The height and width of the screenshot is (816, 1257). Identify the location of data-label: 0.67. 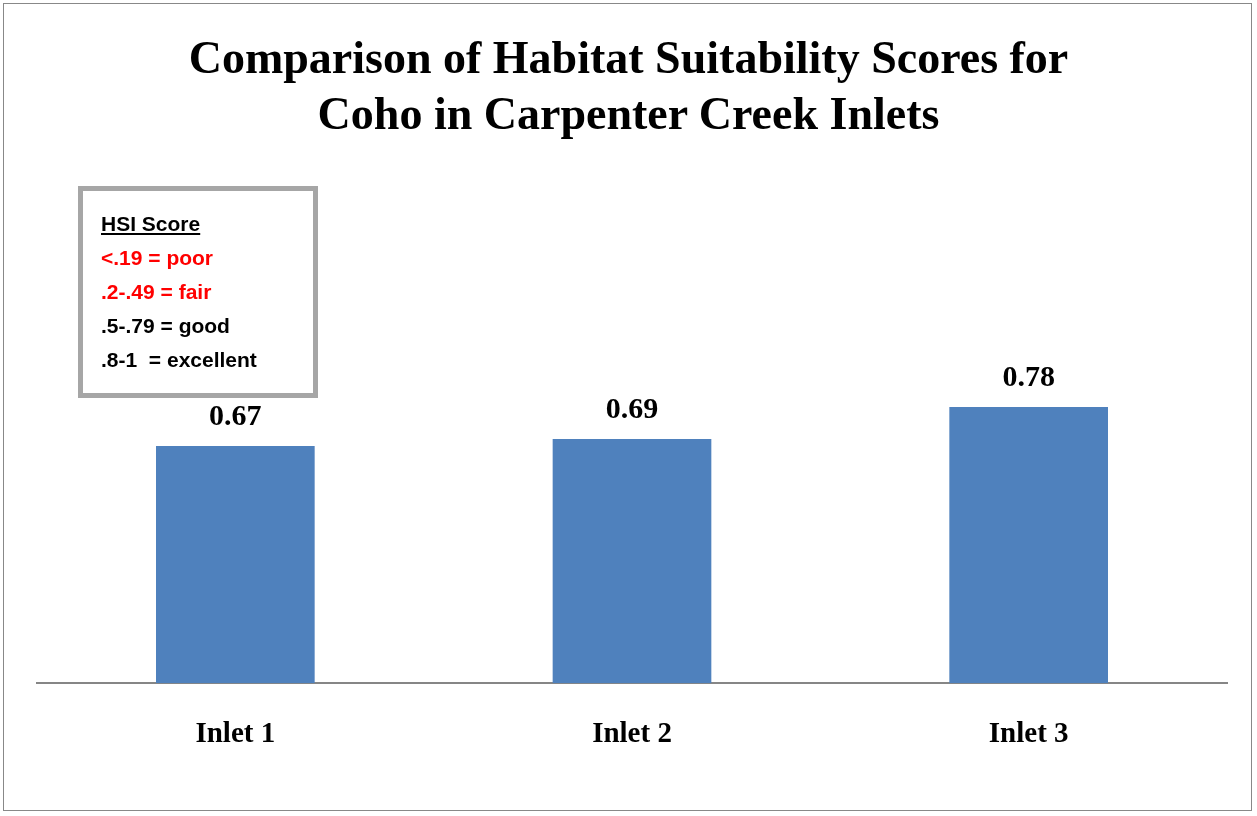
(235, 414).